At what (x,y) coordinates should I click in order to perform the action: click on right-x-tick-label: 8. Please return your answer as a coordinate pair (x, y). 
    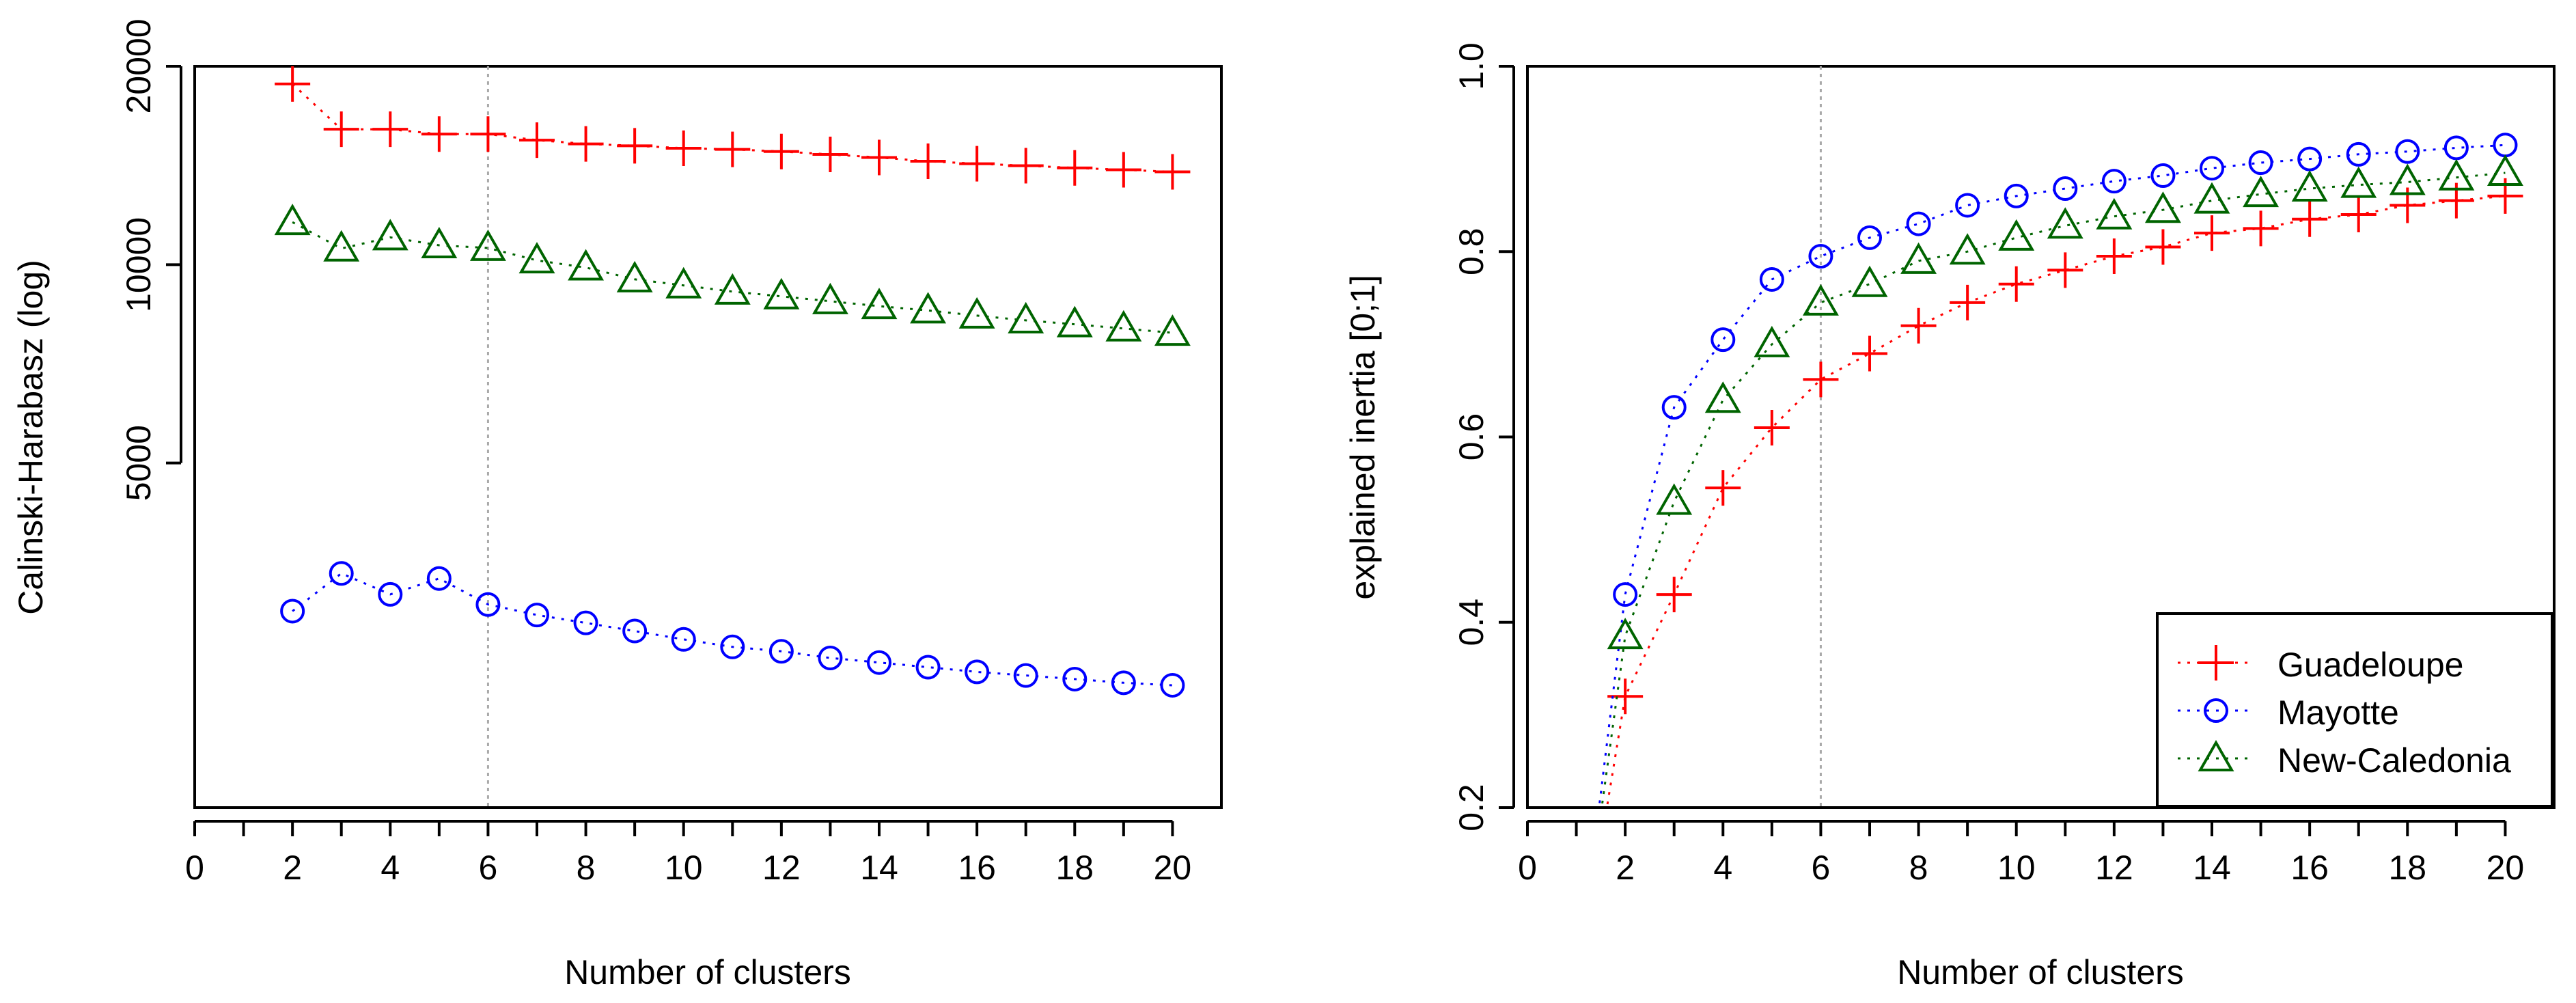
    Looking at the image, I should click on (1919, 868).